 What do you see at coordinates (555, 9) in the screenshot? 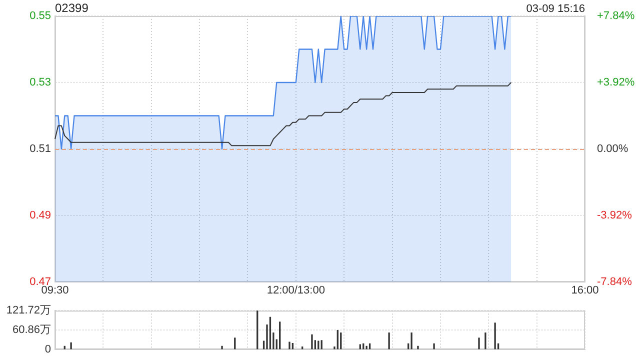
I see `text: 03-09 15:16` at bounding box center [555, 9].